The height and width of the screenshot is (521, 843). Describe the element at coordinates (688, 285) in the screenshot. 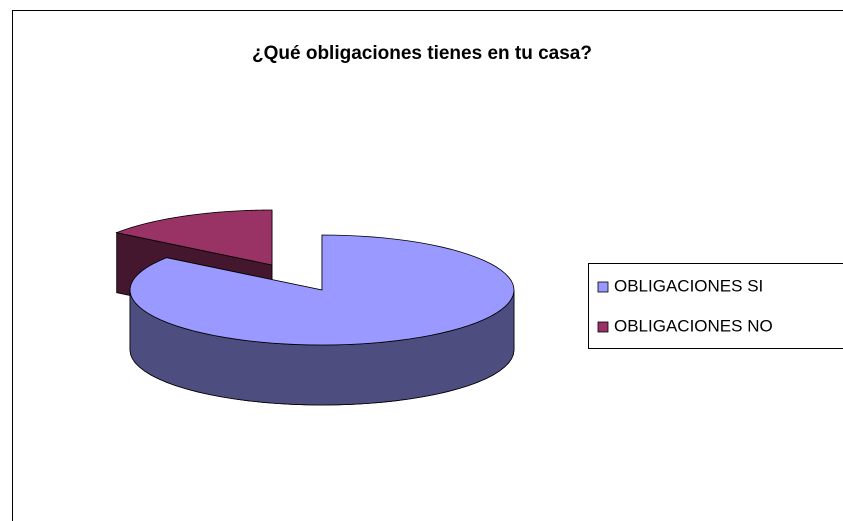

I see `legend-label: OBLIGACIONES SI` at that location.